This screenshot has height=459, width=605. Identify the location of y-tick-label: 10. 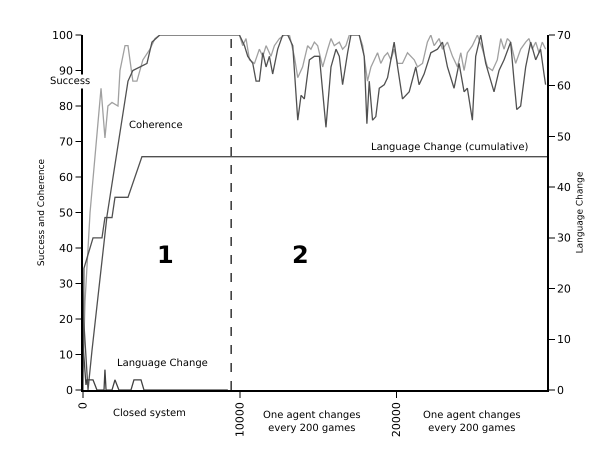
(66, 355).